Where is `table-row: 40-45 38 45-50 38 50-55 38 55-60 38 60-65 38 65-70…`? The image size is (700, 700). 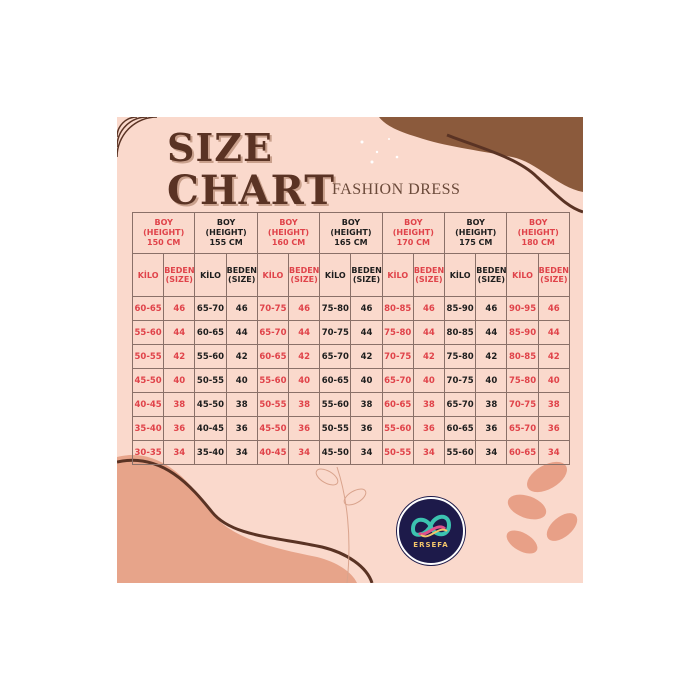 table-row: 40-45 38 45-50 38 50-55 38 55-60 38 60-65 38 65-70… is located at coordinates (351, 404).